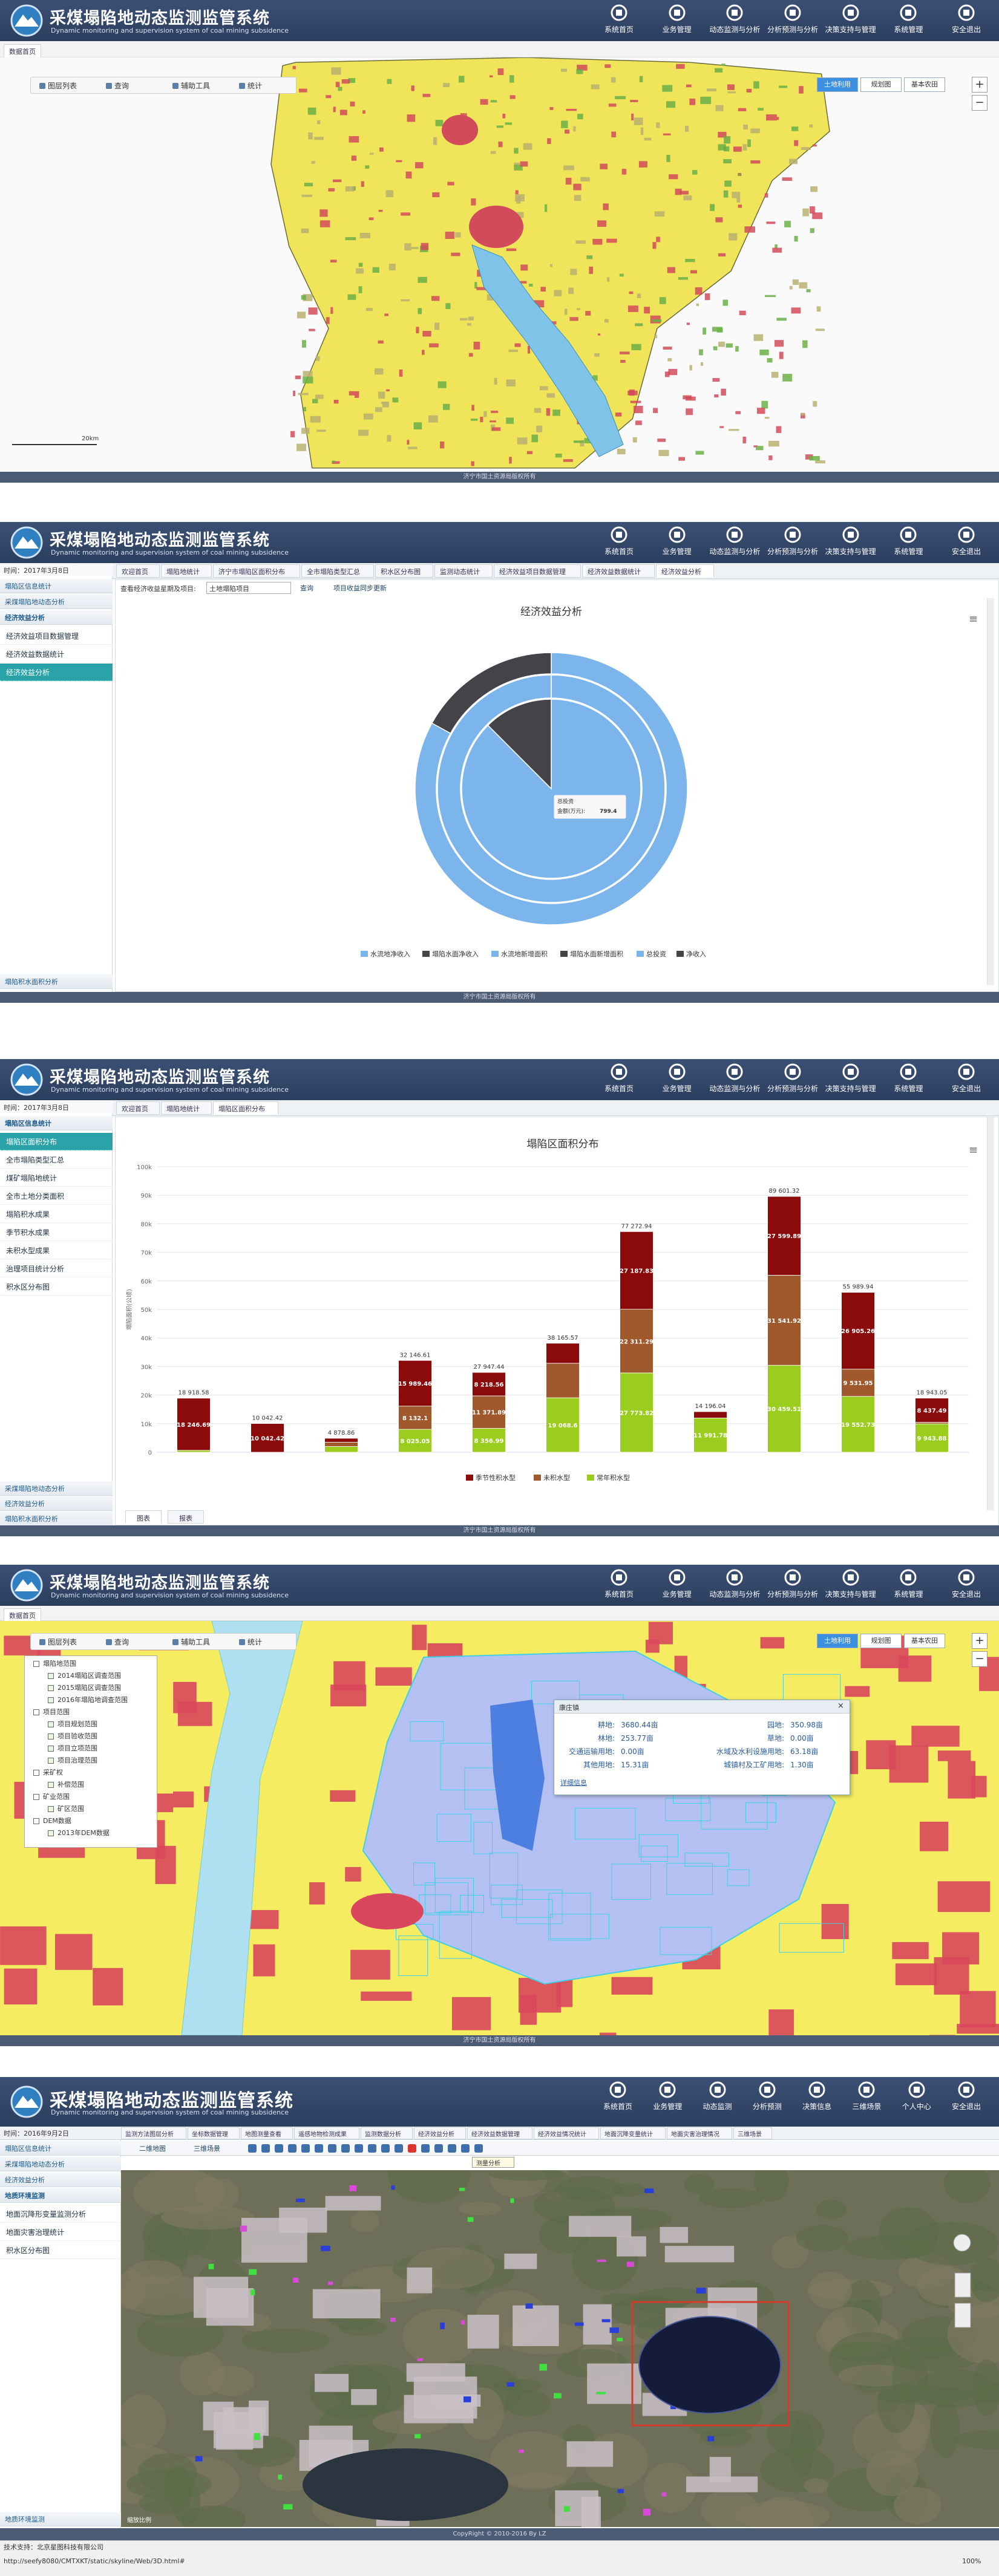 This screenshot has width=999, height=2576. What do you see at coordinates (817, 2106) in the screenshot?
I see `nav-item: 决策信息` at bounding box center [817, 2106].